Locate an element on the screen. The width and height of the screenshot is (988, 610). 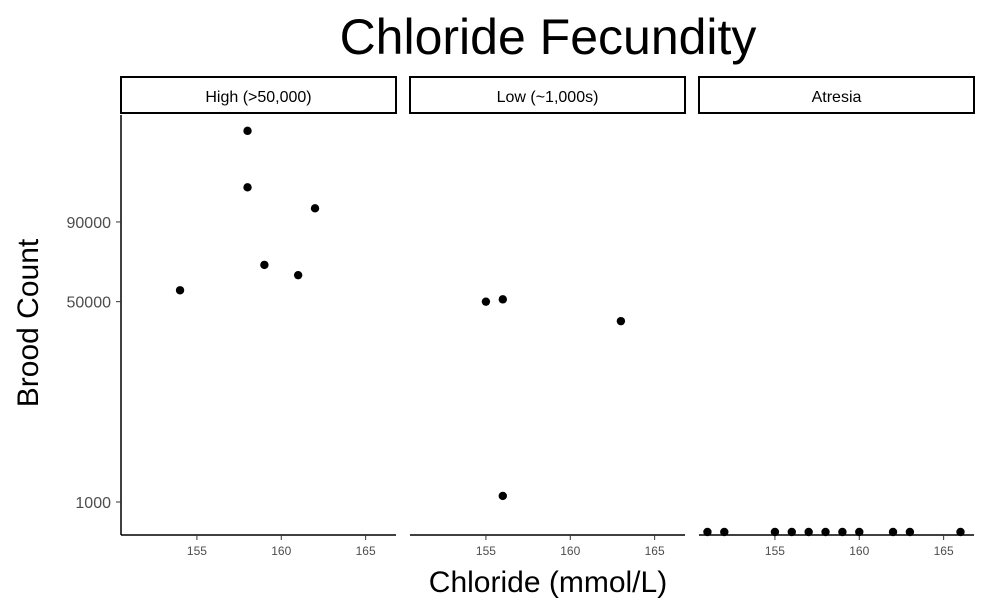
facet-atresia: Atresia is located at coordinates (836, 95).